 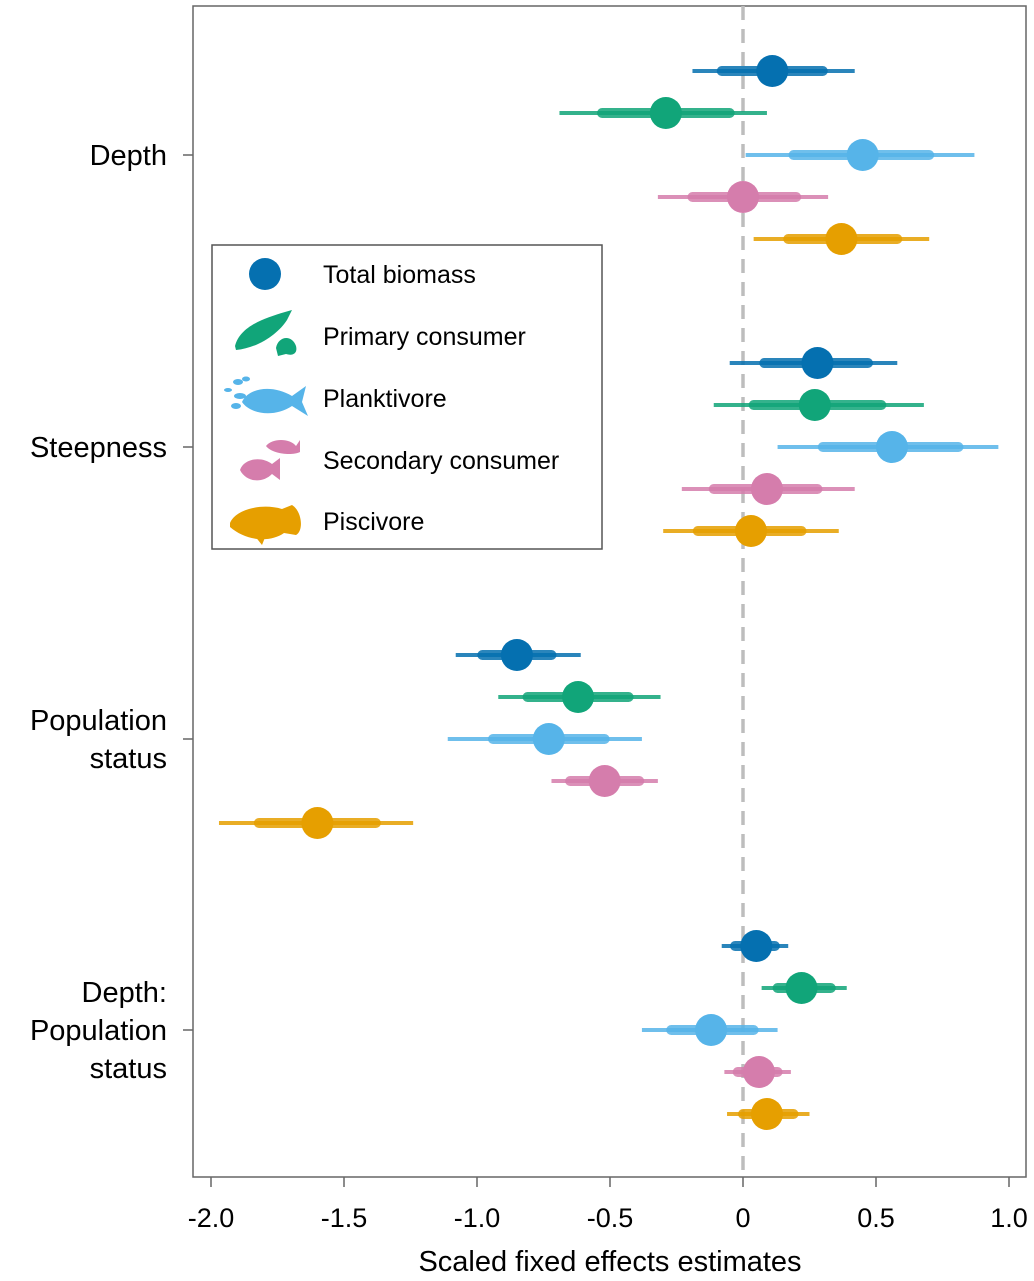 What do you see at coordinates (742, 1218) in the screenshot?
I see `x-tick-label: 0` at bounding box center [742, 1218].